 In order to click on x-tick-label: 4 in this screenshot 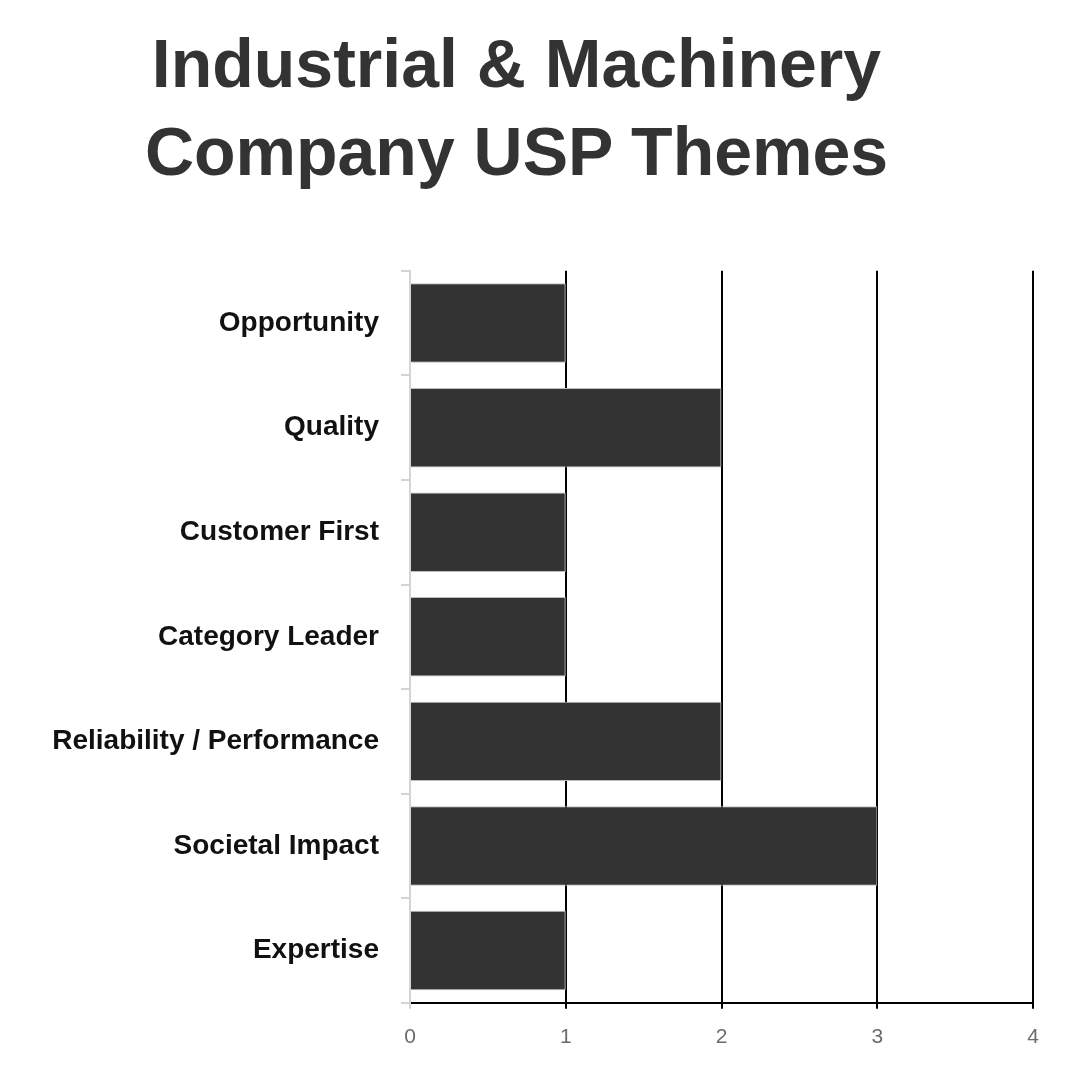, I will do `click(1033, 1036)`.